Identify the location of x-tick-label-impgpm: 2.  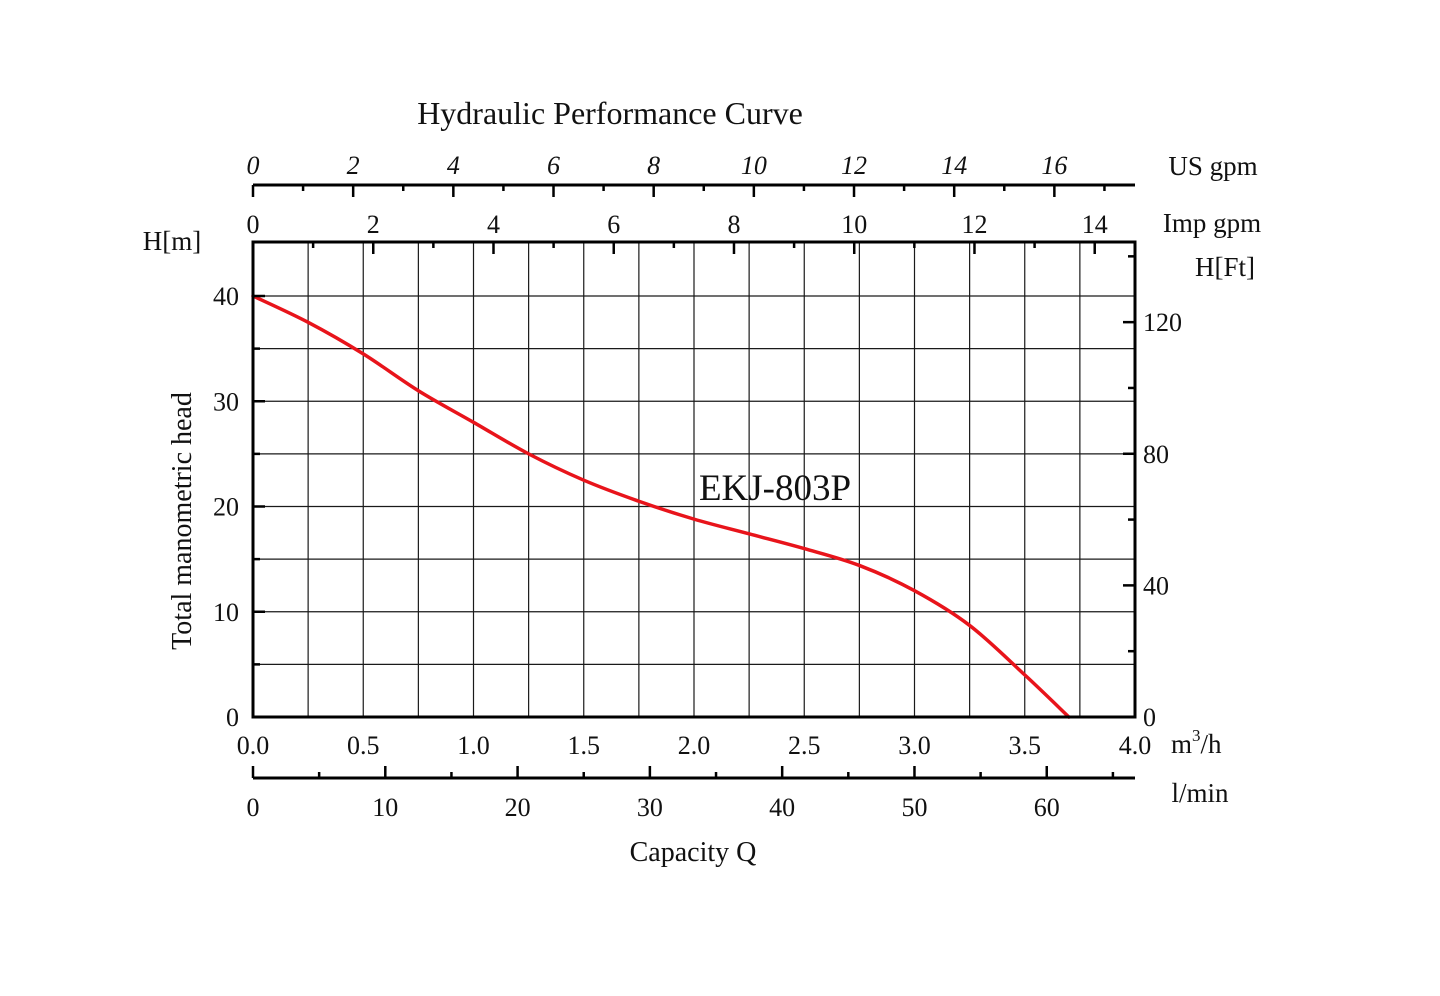
(373, 224).